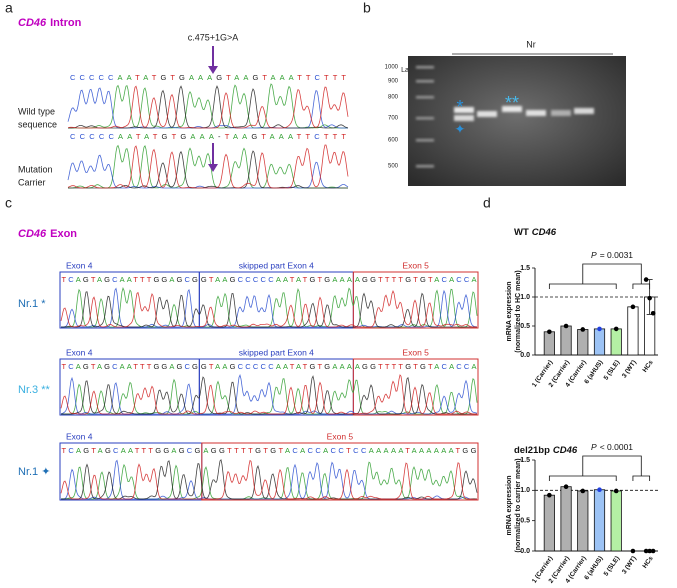 The height and width of the screenshot is (588, 677). What do you see at coordinates (34, 472) in the screenshot?
I see `clone-label: Nr.1 ✦` at bounding box center [34, 472].